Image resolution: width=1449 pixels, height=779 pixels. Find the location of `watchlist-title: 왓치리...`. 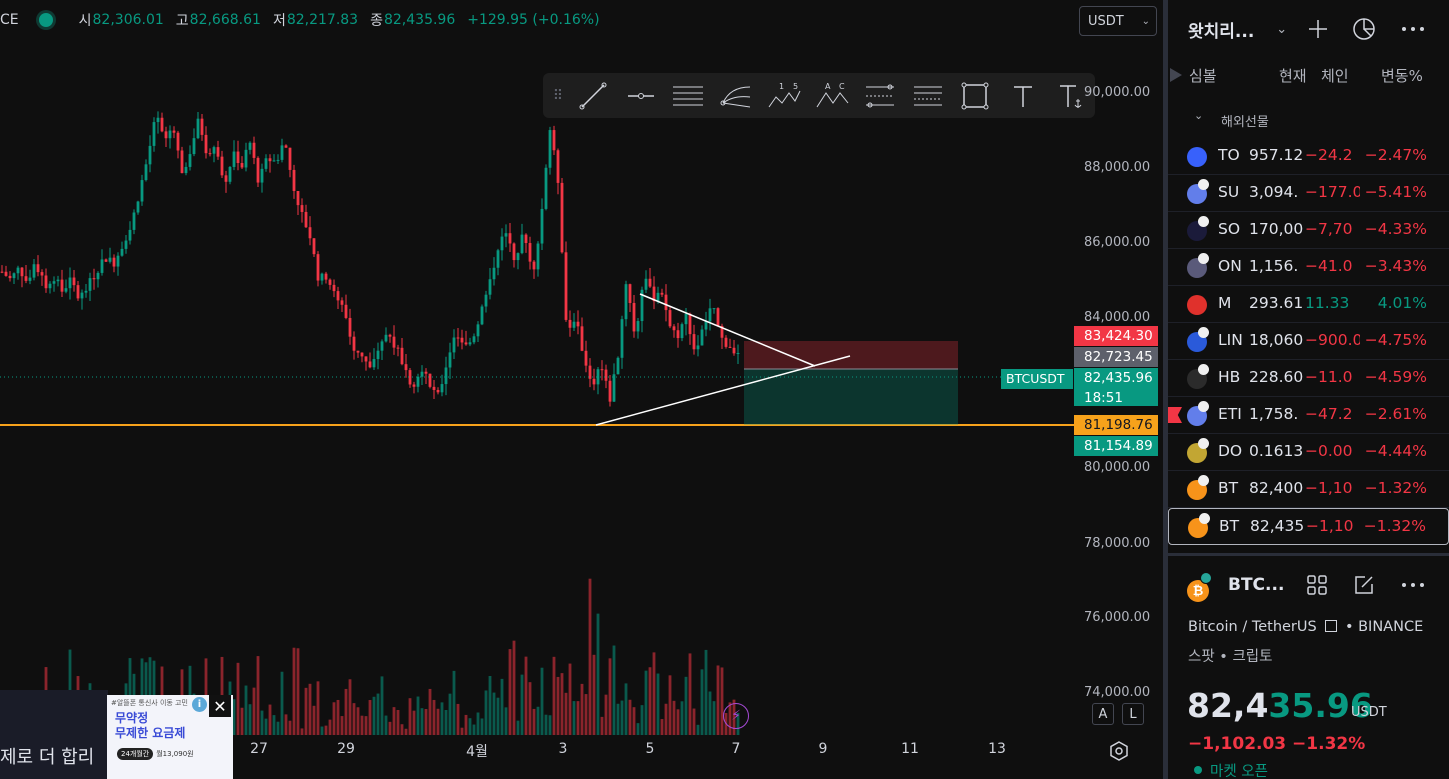

watchlist-title: 왓치리... is located at coordinates (1221, 31).